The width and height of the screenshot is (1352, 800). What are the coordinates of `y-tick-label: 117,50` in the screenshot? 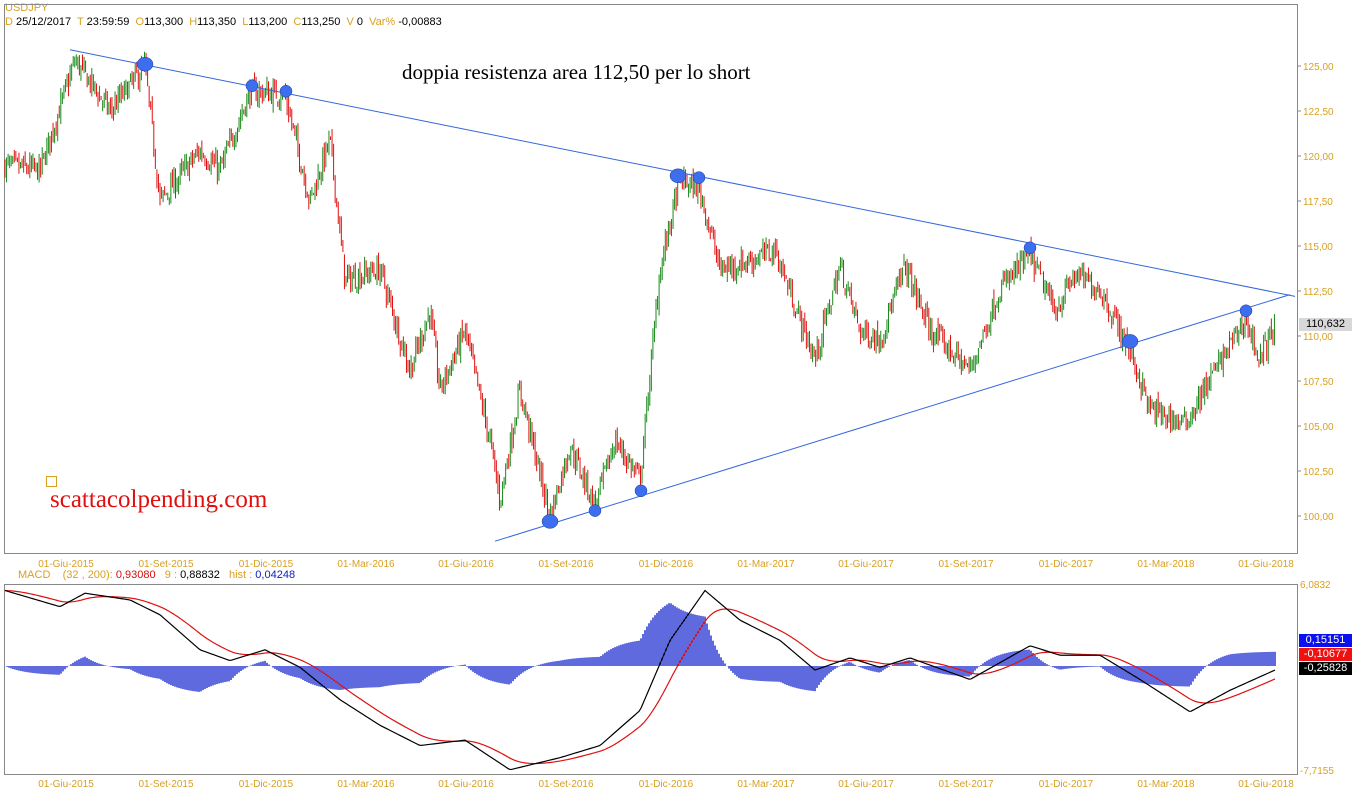 It's located at (1318, 202).